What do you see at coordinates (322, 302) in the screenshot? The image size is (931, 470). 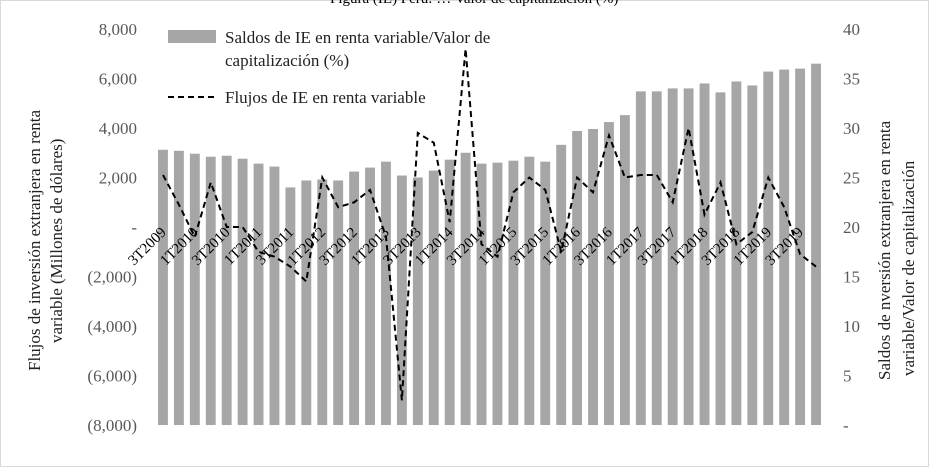 I see `bar-1T2012` at bounding box center [322, 302].